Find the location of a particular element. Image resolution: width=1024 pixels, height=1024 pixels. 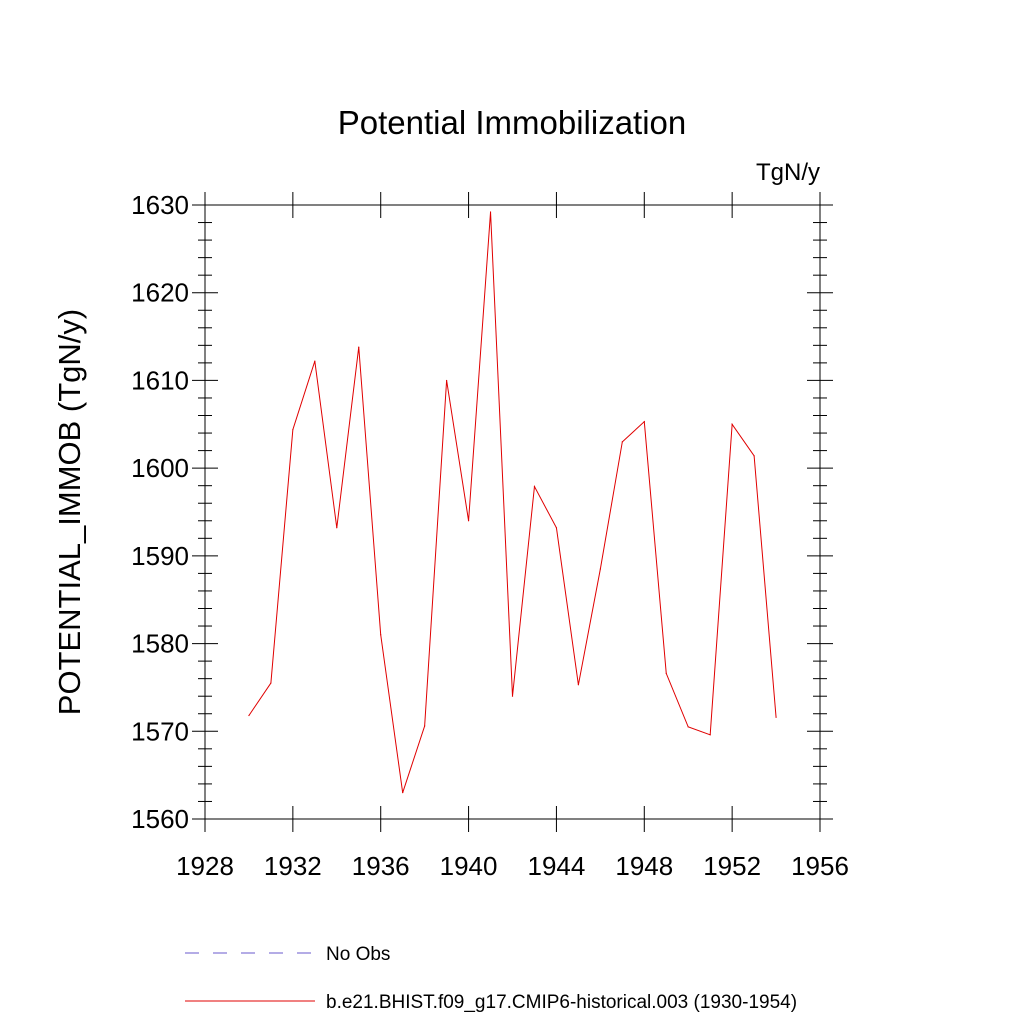

x-tick-label: 1932 is located at coordinates (293, 866).